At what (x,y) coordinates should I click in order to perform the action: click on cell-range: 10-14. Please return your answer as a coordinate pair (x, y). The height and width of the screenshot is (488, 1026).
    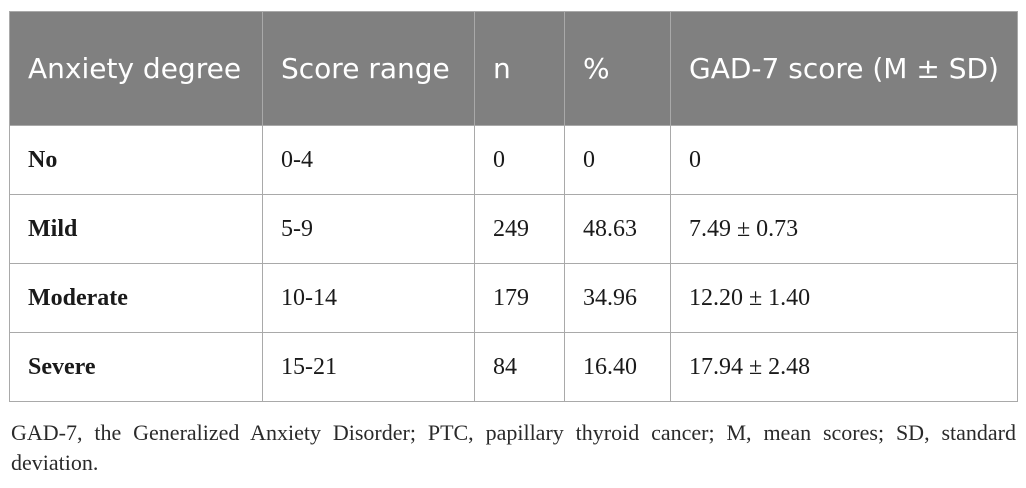
    Looking at the image, I should click on (368, 298).